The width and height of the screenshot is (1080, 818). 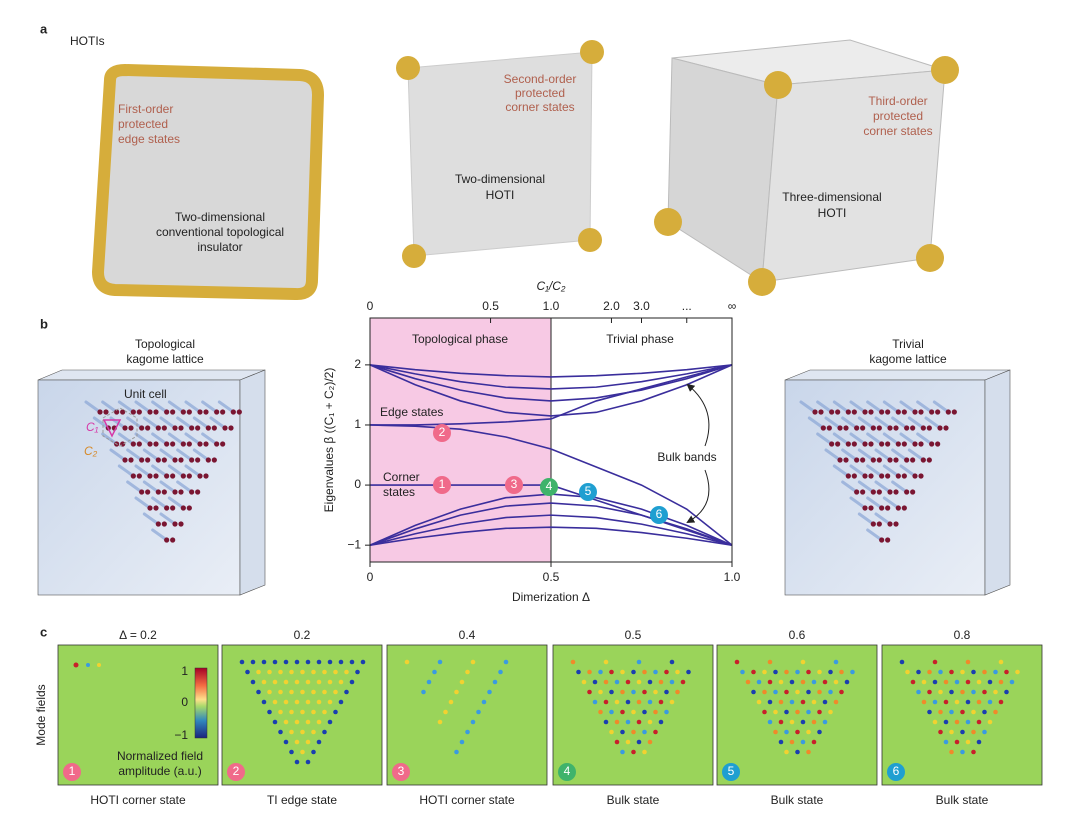 What do you see at coordinates (549, 486) in the screenshot?
I see `state-number: 4` at bounding box center [549, 486].